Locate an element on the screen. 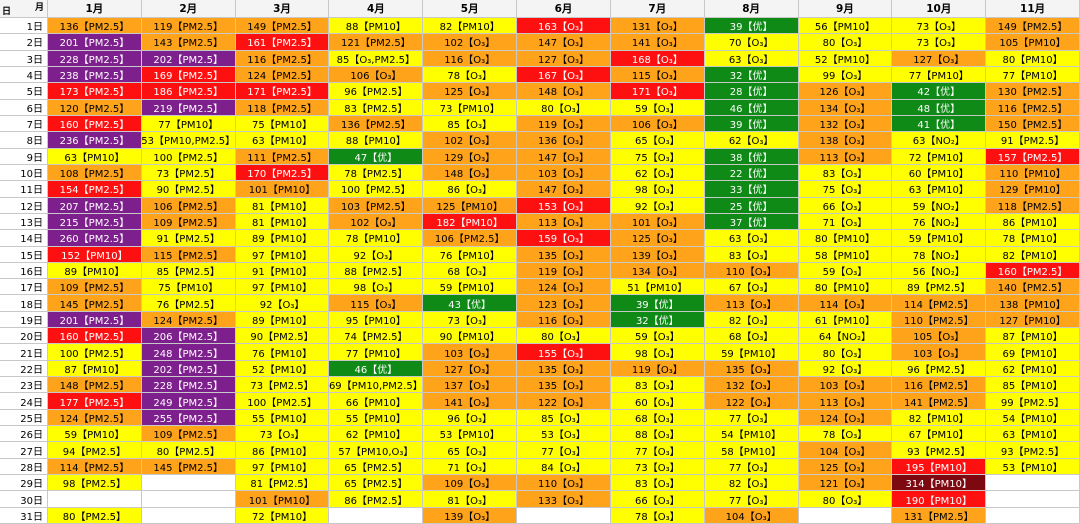 The image size is (1080, 524). aqi-cell: 155【O₃】 is located at coordinates (564, 352).